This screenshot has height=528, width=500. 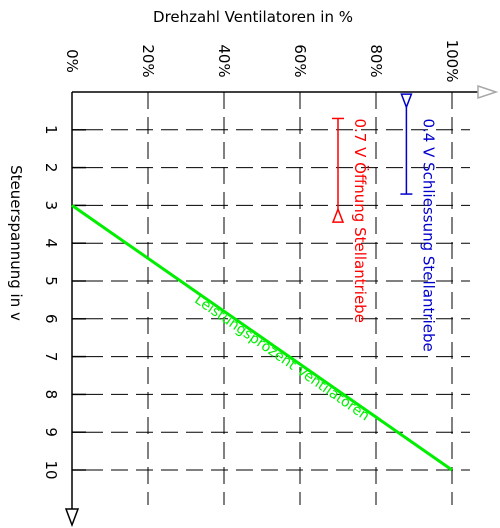 I want to click on x-tick-label: 0%, so click(x=72, y=61).